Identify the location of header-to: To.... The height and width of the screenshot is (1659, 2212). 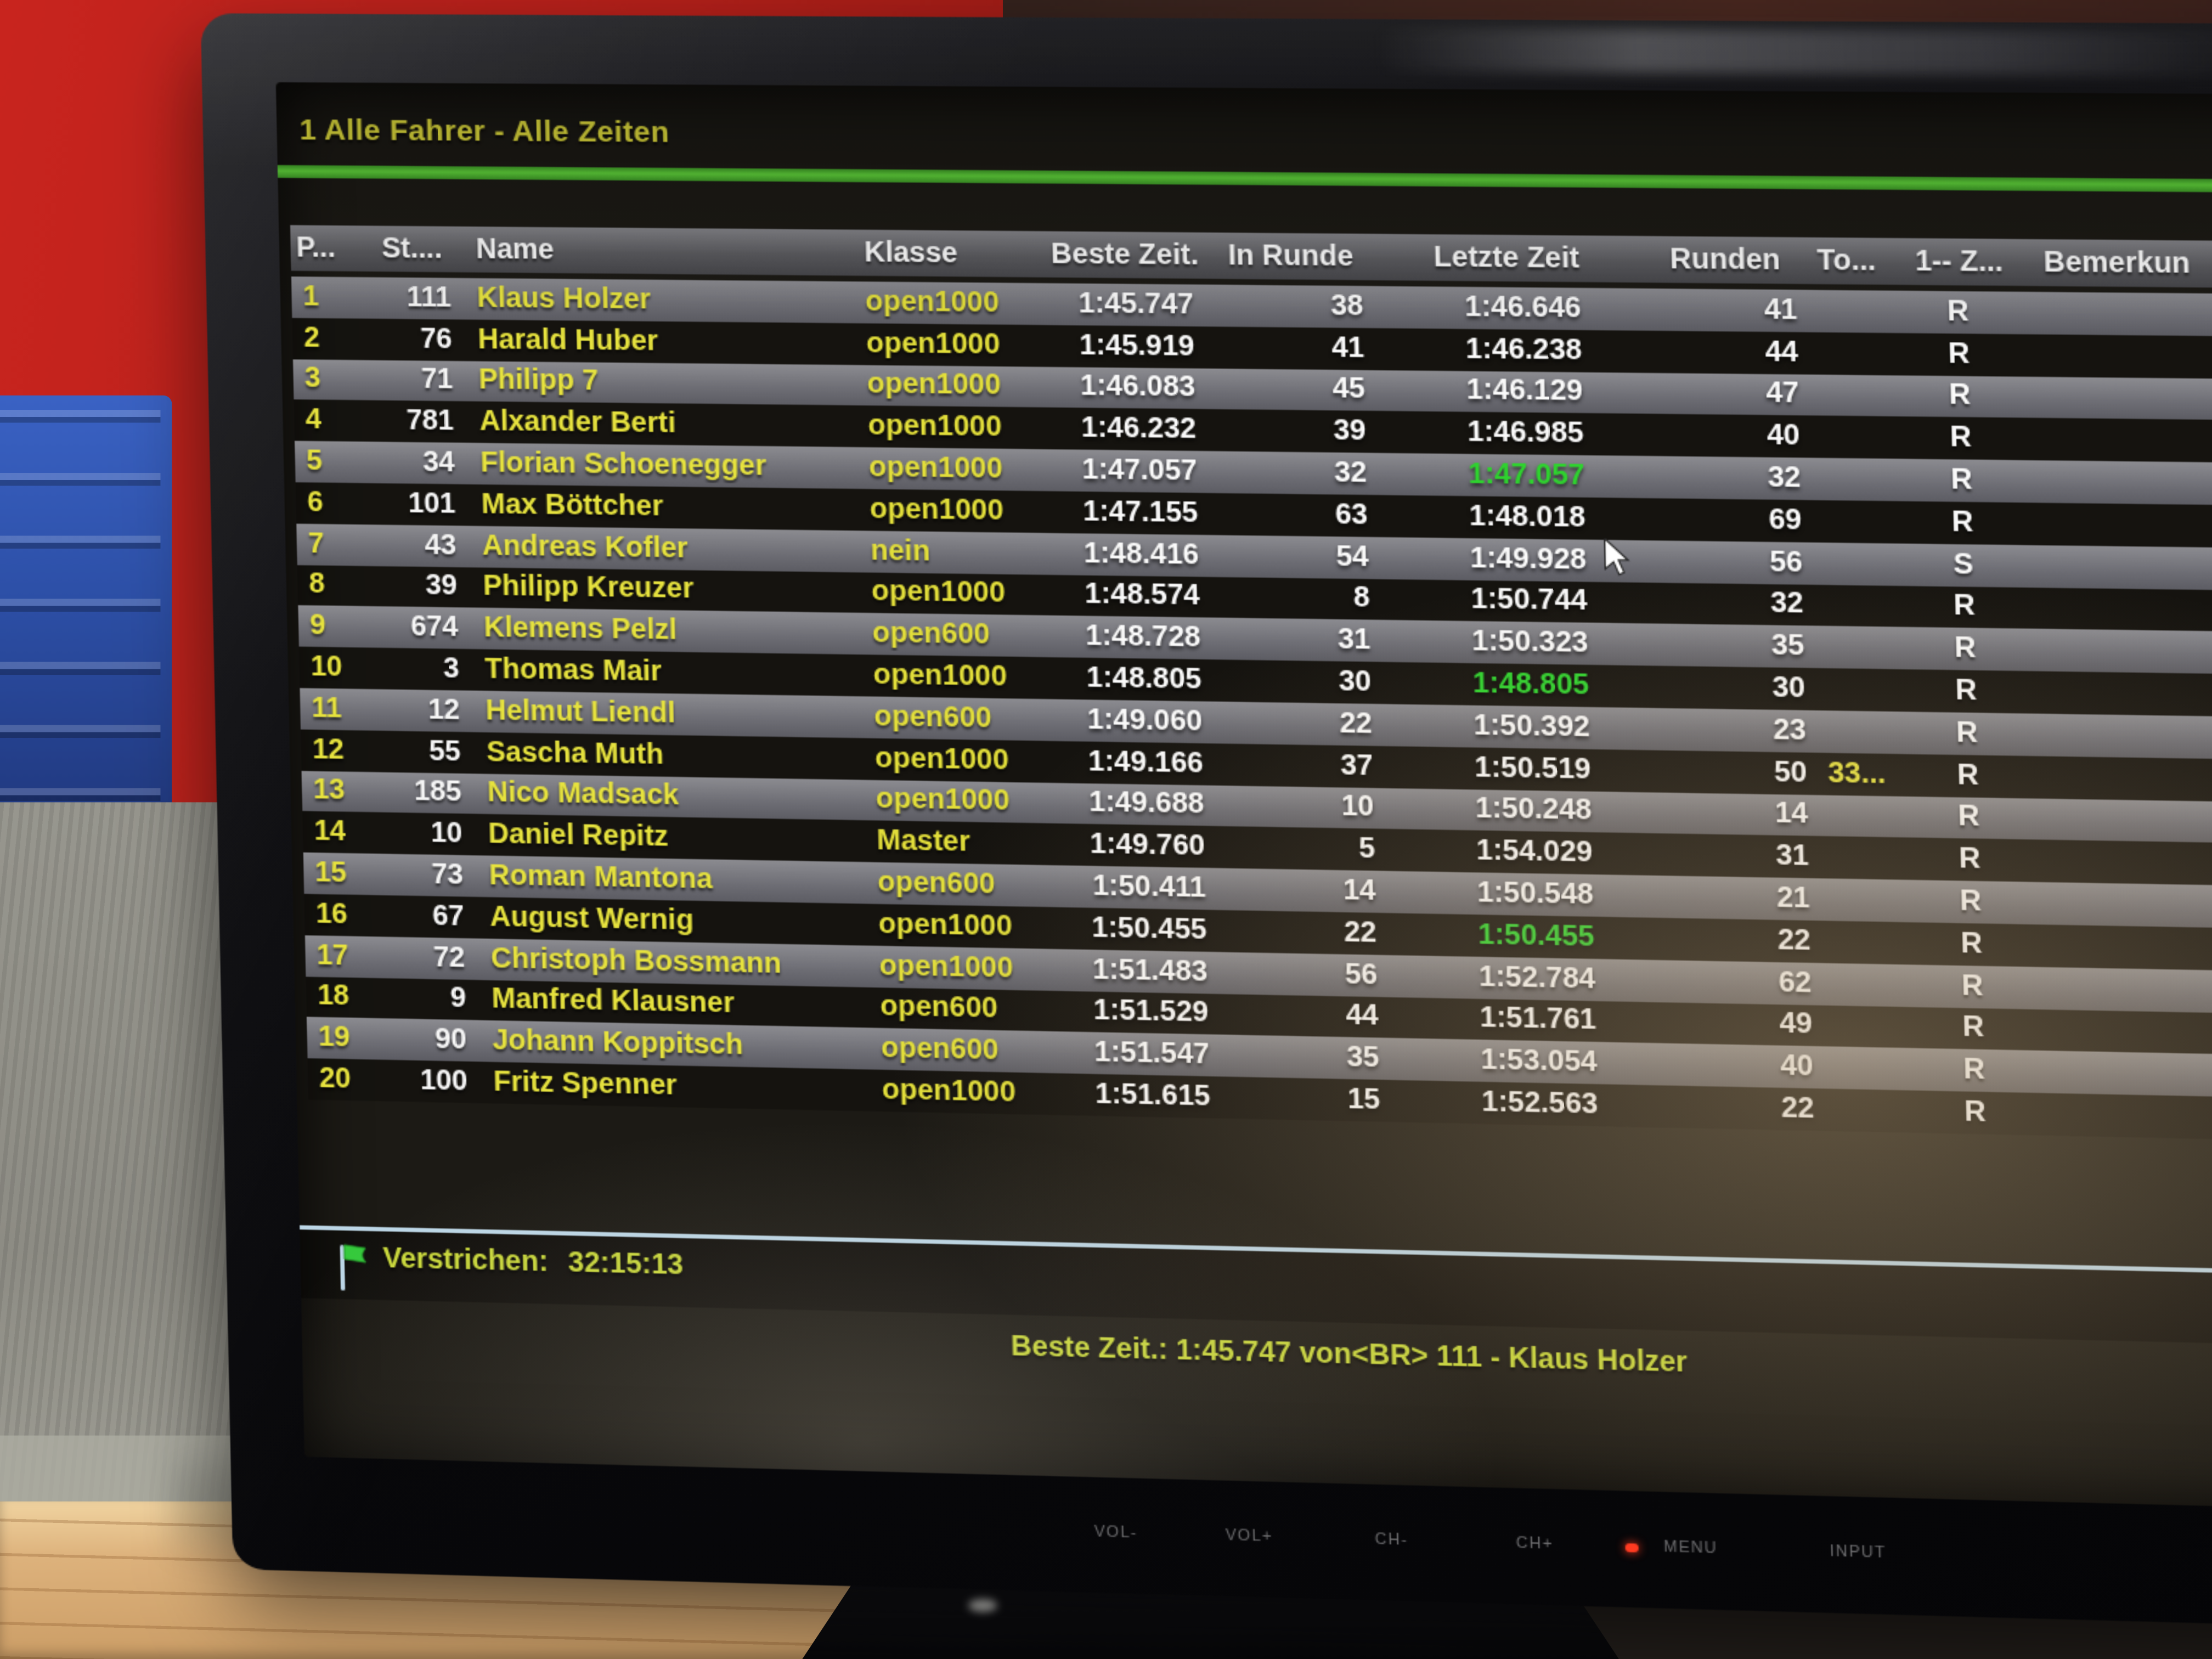
(1847, 260).